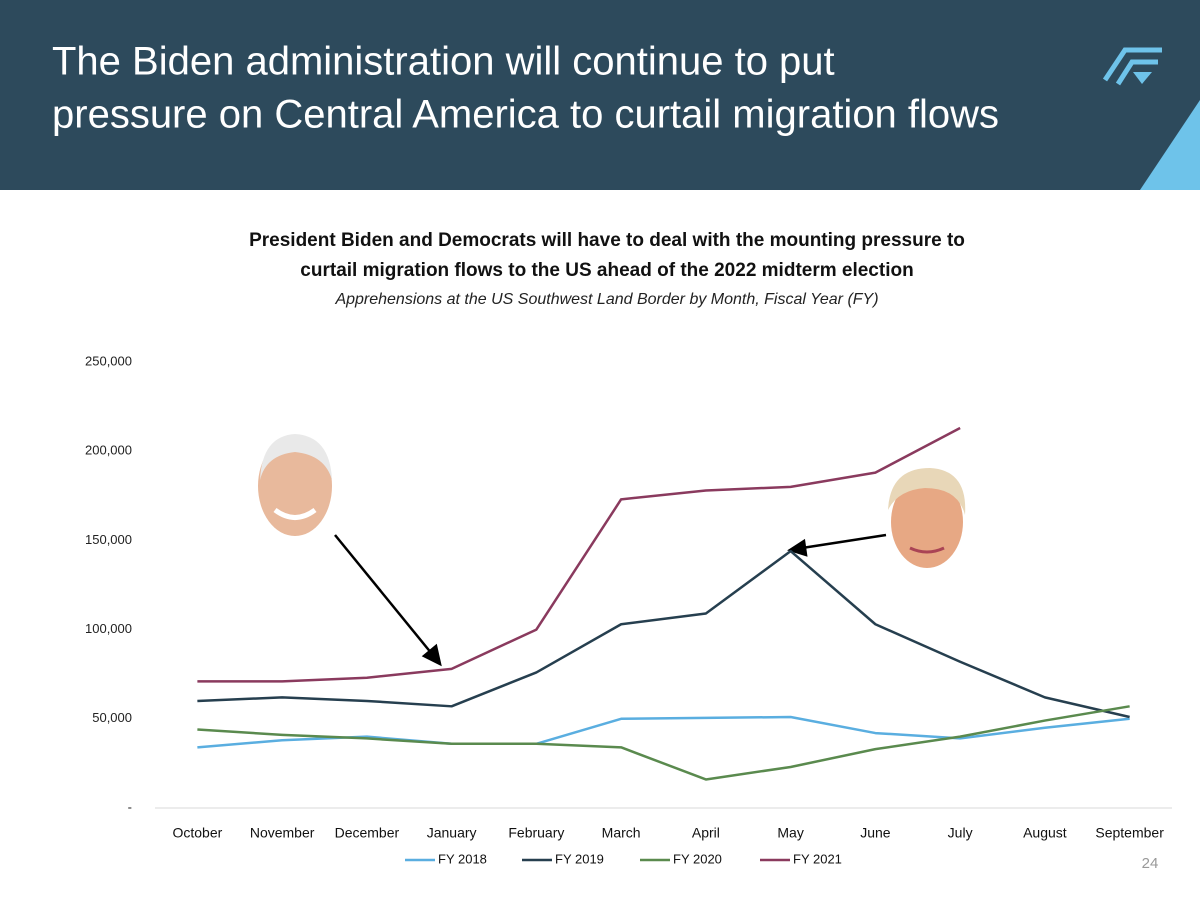 This screenshot has width=1200, height=905. What do you see at coordinates (875, 833) in the screenshot?
I see `x-tick-label: June` at bounding box center [875, 833].